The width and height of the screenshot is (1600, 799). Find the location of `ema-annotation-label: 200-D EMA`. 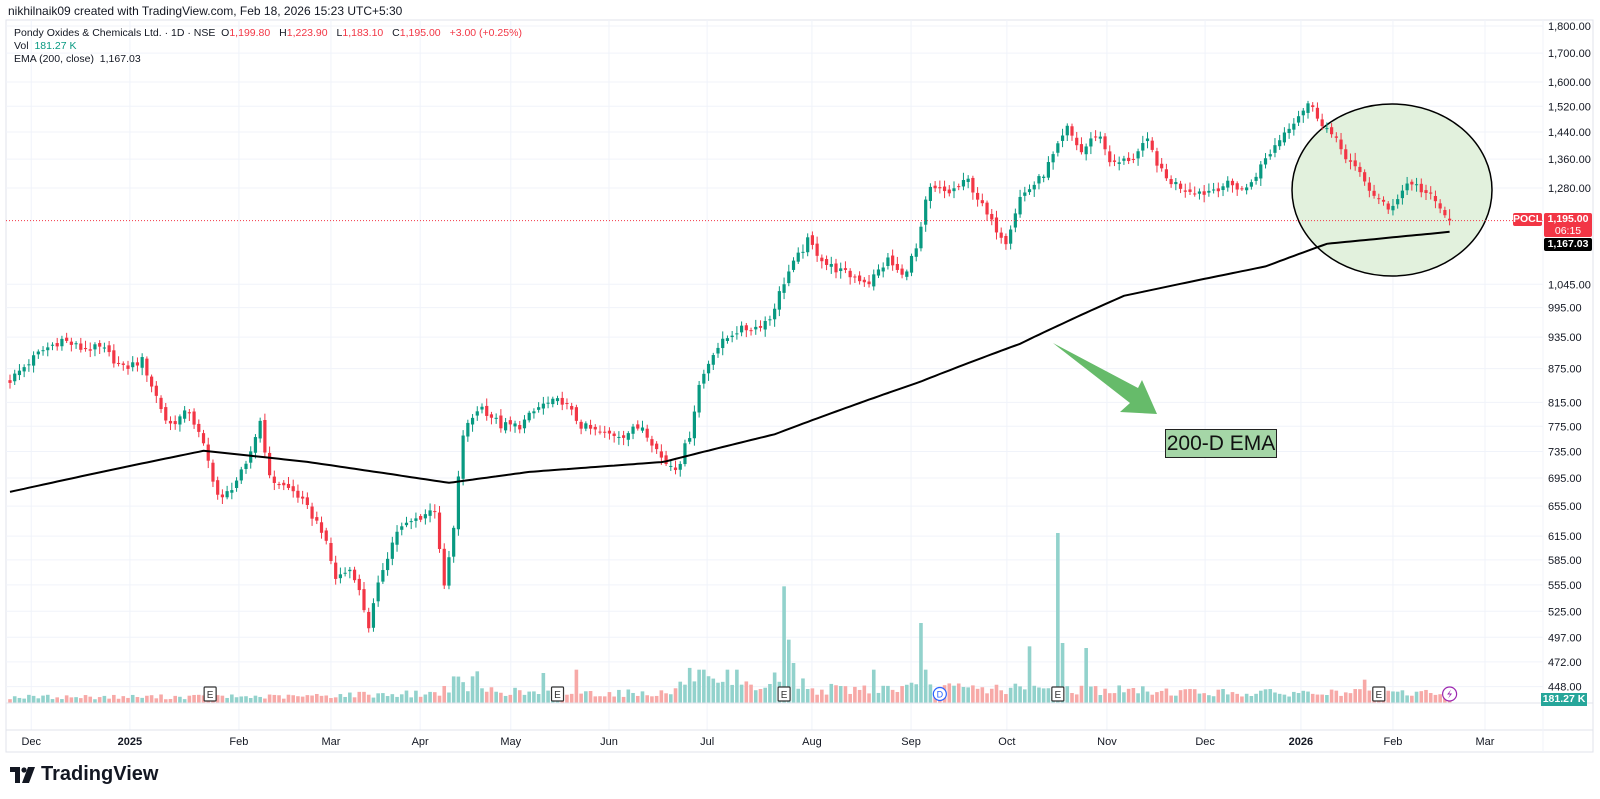

ema-annotation-label: 200-D EMA is located at coordinates (1221, 443).